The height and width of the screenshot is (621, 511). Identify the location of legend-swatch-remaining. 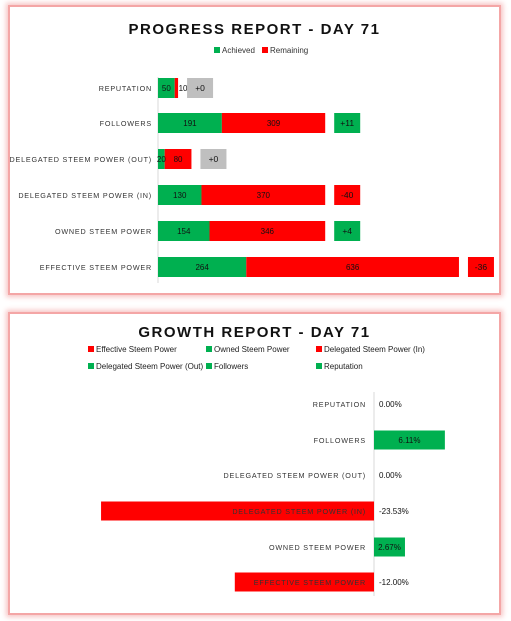
(265, 50).